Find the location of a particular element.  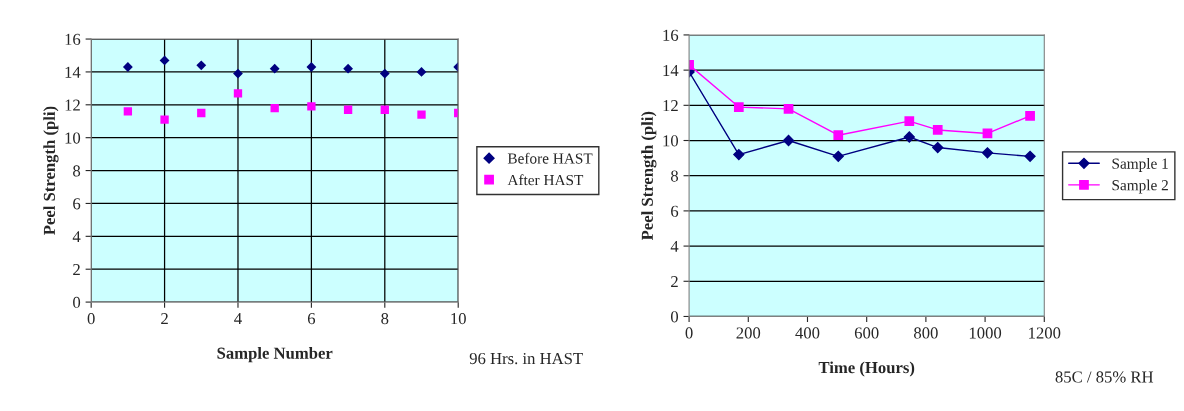

text: 85C / 85% RH is located at coordinates (1104, 377).